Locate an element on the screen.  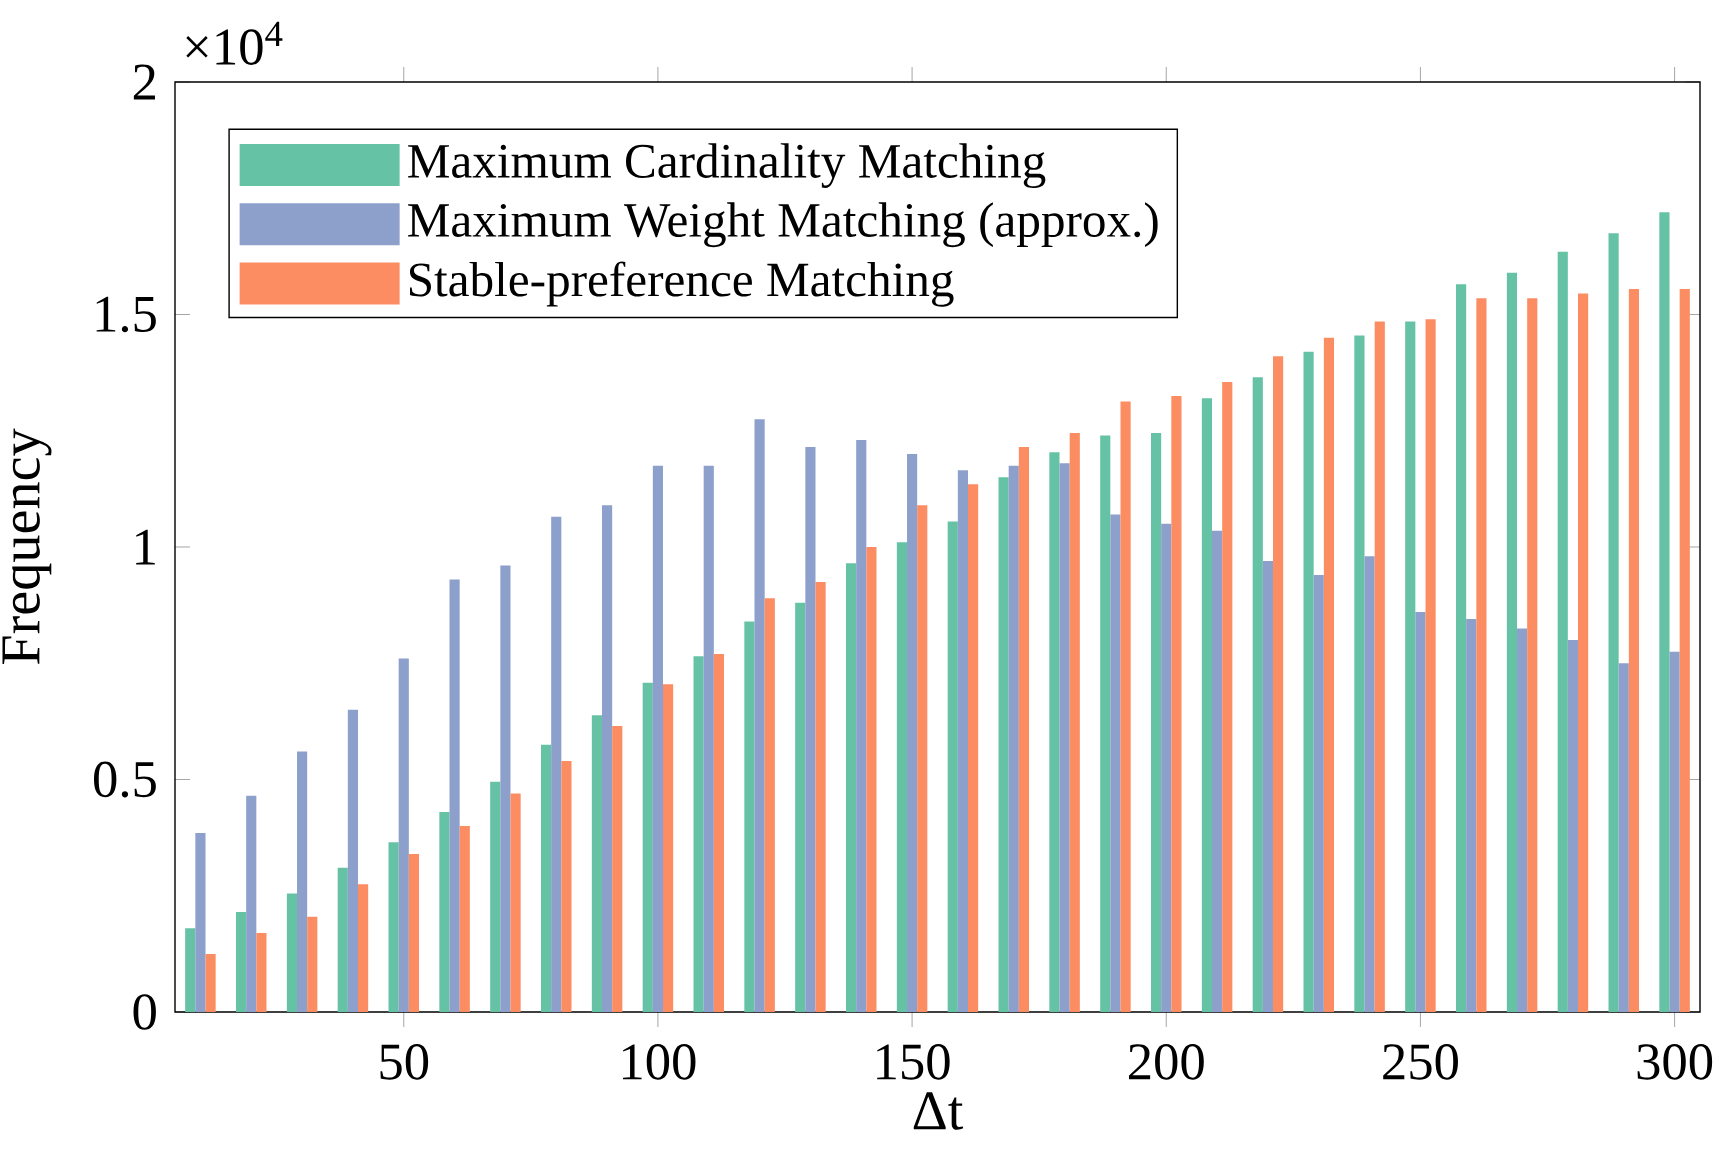
legend-label: Stable-preference Matching is located at coordinates (681, 284).